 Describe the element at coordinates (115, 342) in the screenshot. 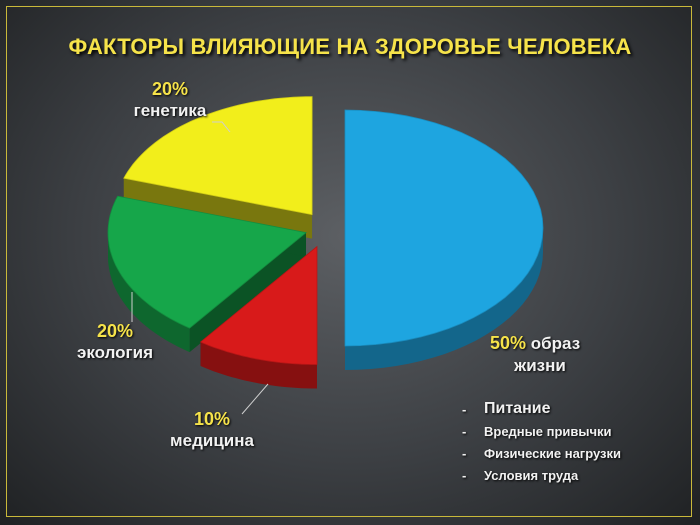

I see `label-ecology: 20% экология` at that location.